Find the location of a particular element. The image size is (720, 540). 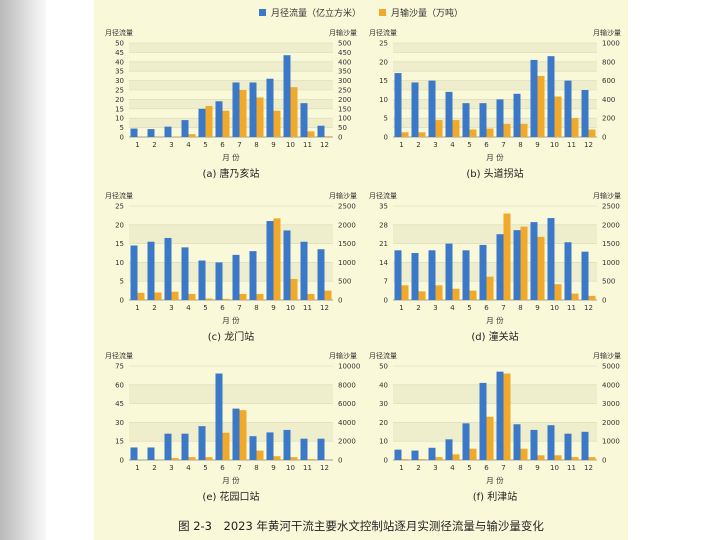

y-right-tick-label: 100 is located at coordinates (344, 119).